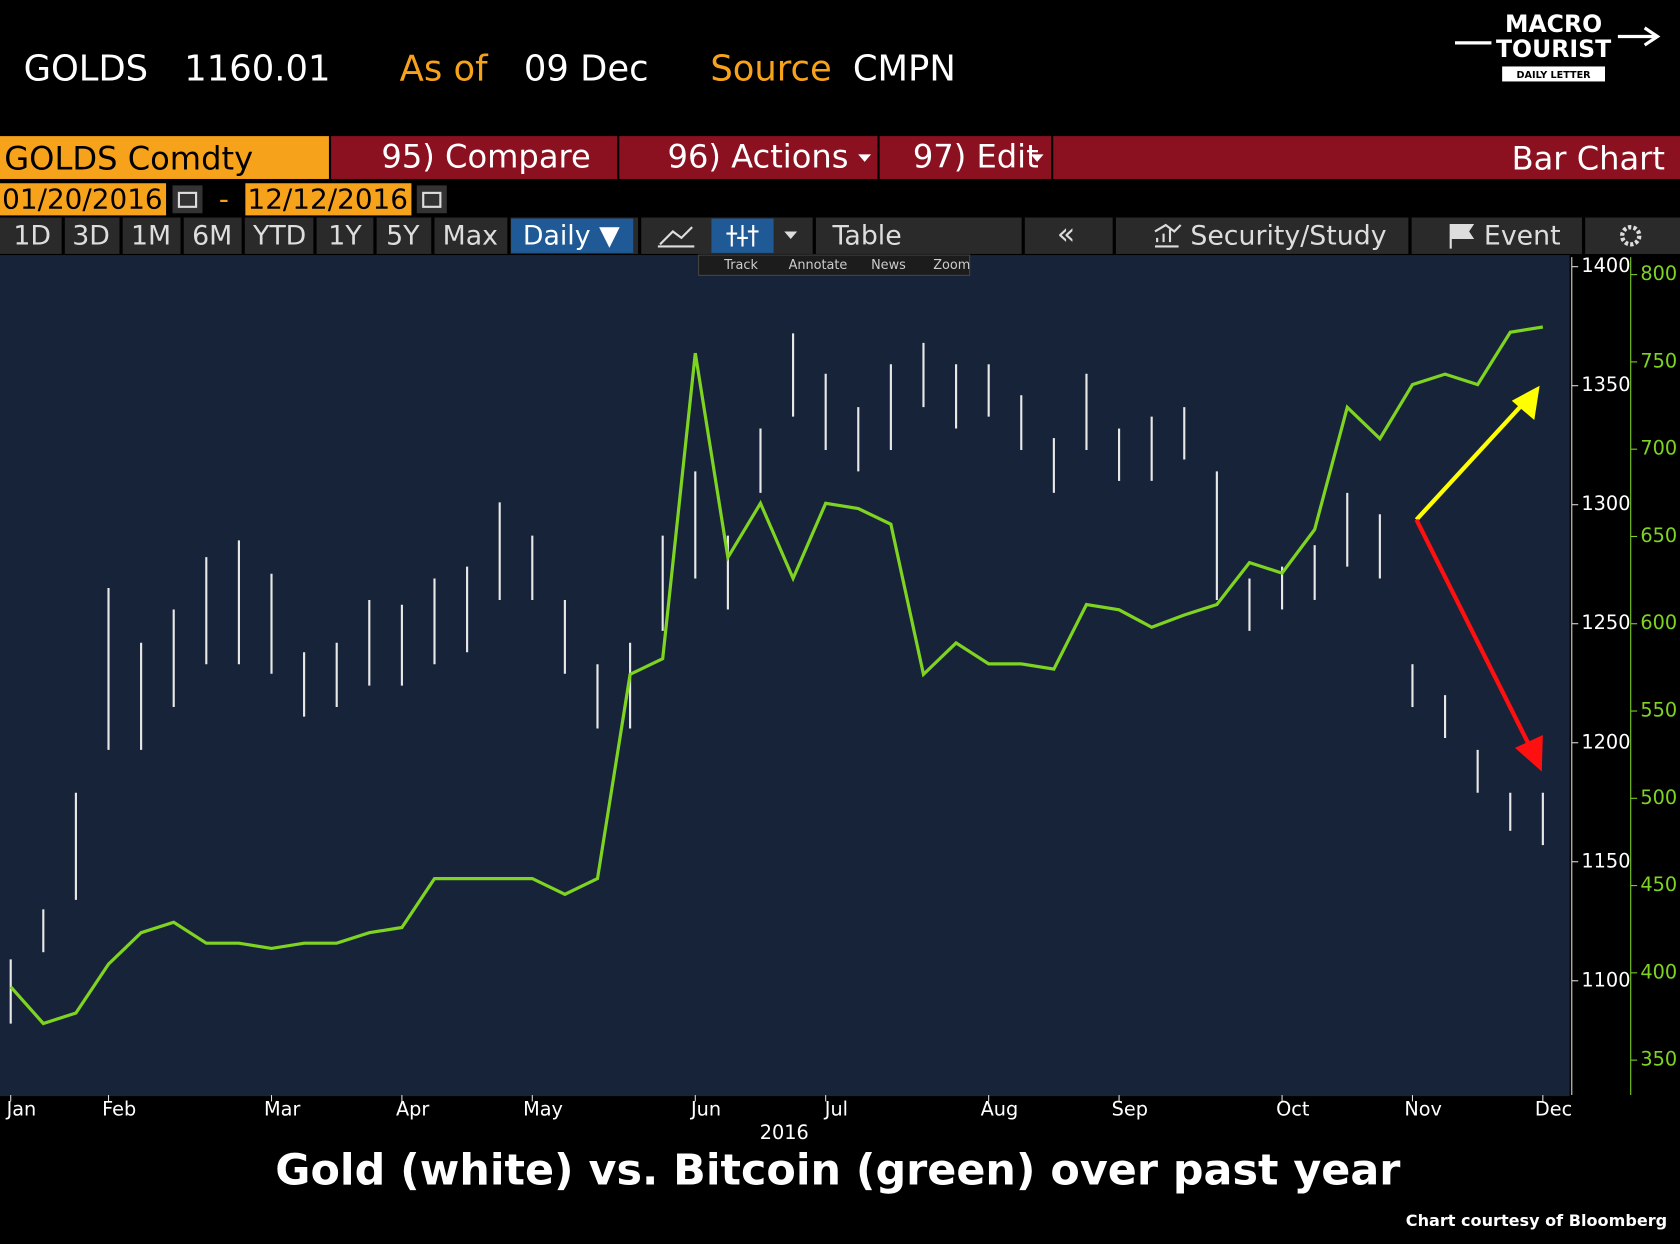 The width and height of the screenshot is (1680, 1244). I want to click on period-button: 1D, so click(32, 235).